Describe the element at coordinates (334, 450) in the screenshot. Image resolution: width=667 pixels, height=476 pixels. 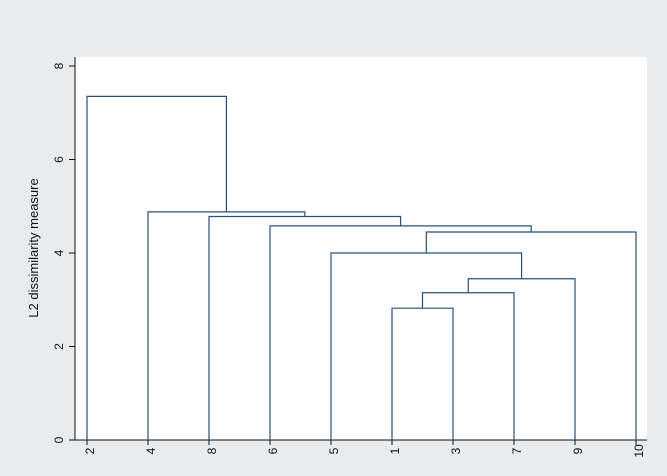
I see `leaf-label-5: 5` at that location.